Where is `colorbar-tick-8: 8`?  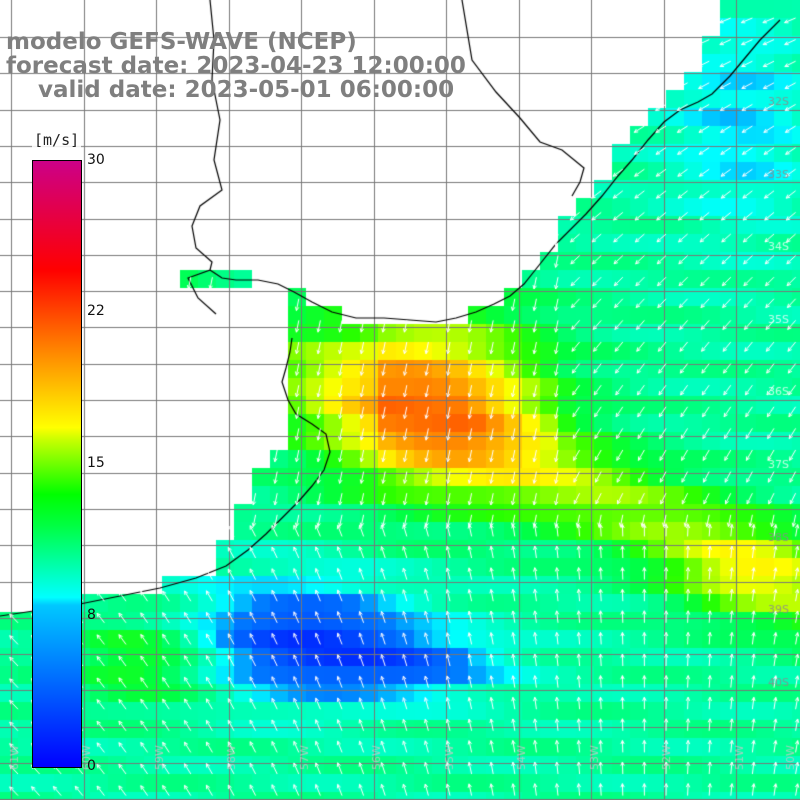
colorbar-tick-8: 8 is located at coordinates (91, 615).